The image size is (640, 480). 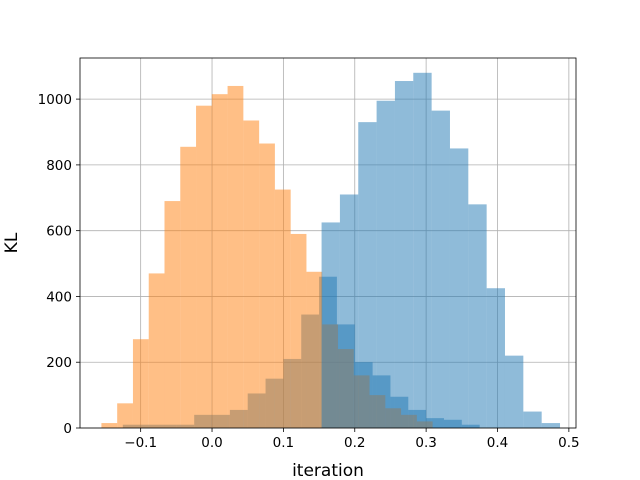 I want to click on x-tick-label: 0.5, so click(x=568, y=443).